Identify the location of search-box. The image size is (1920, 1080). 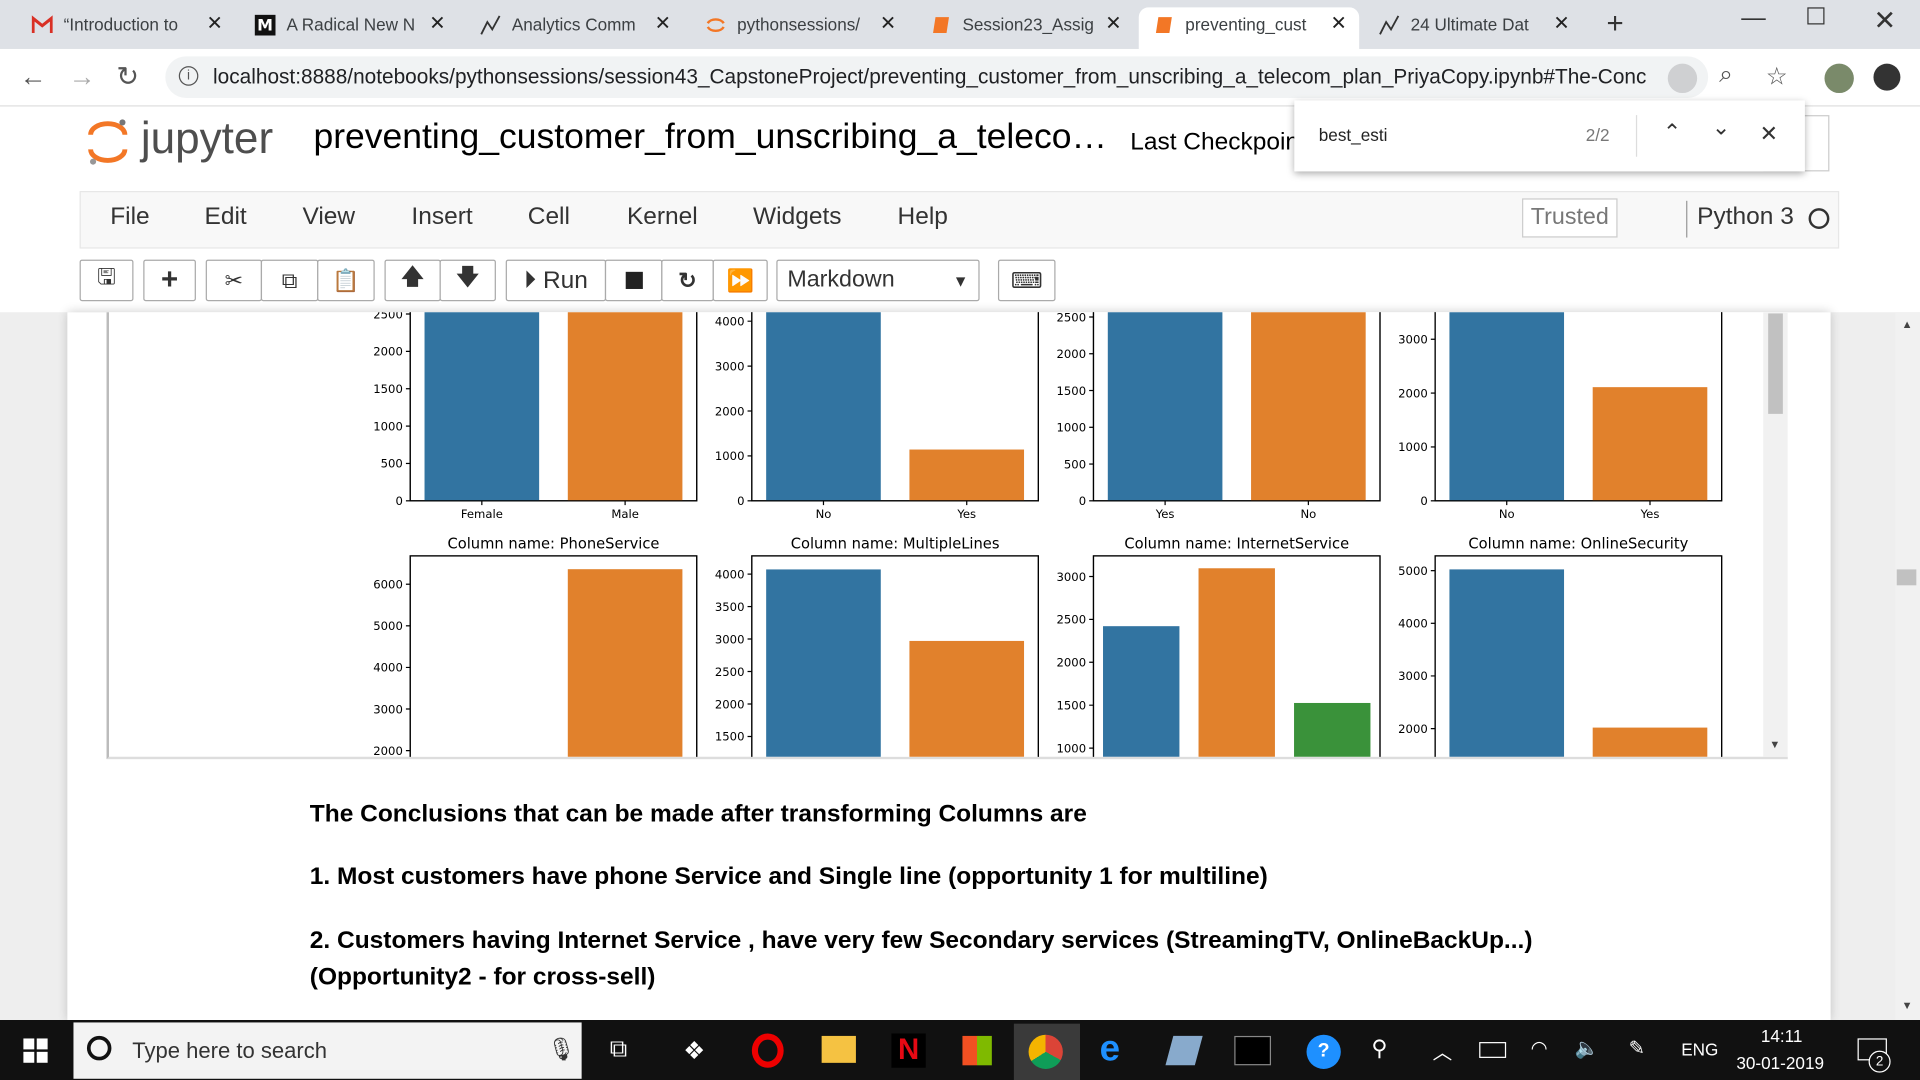
(327, 1050).